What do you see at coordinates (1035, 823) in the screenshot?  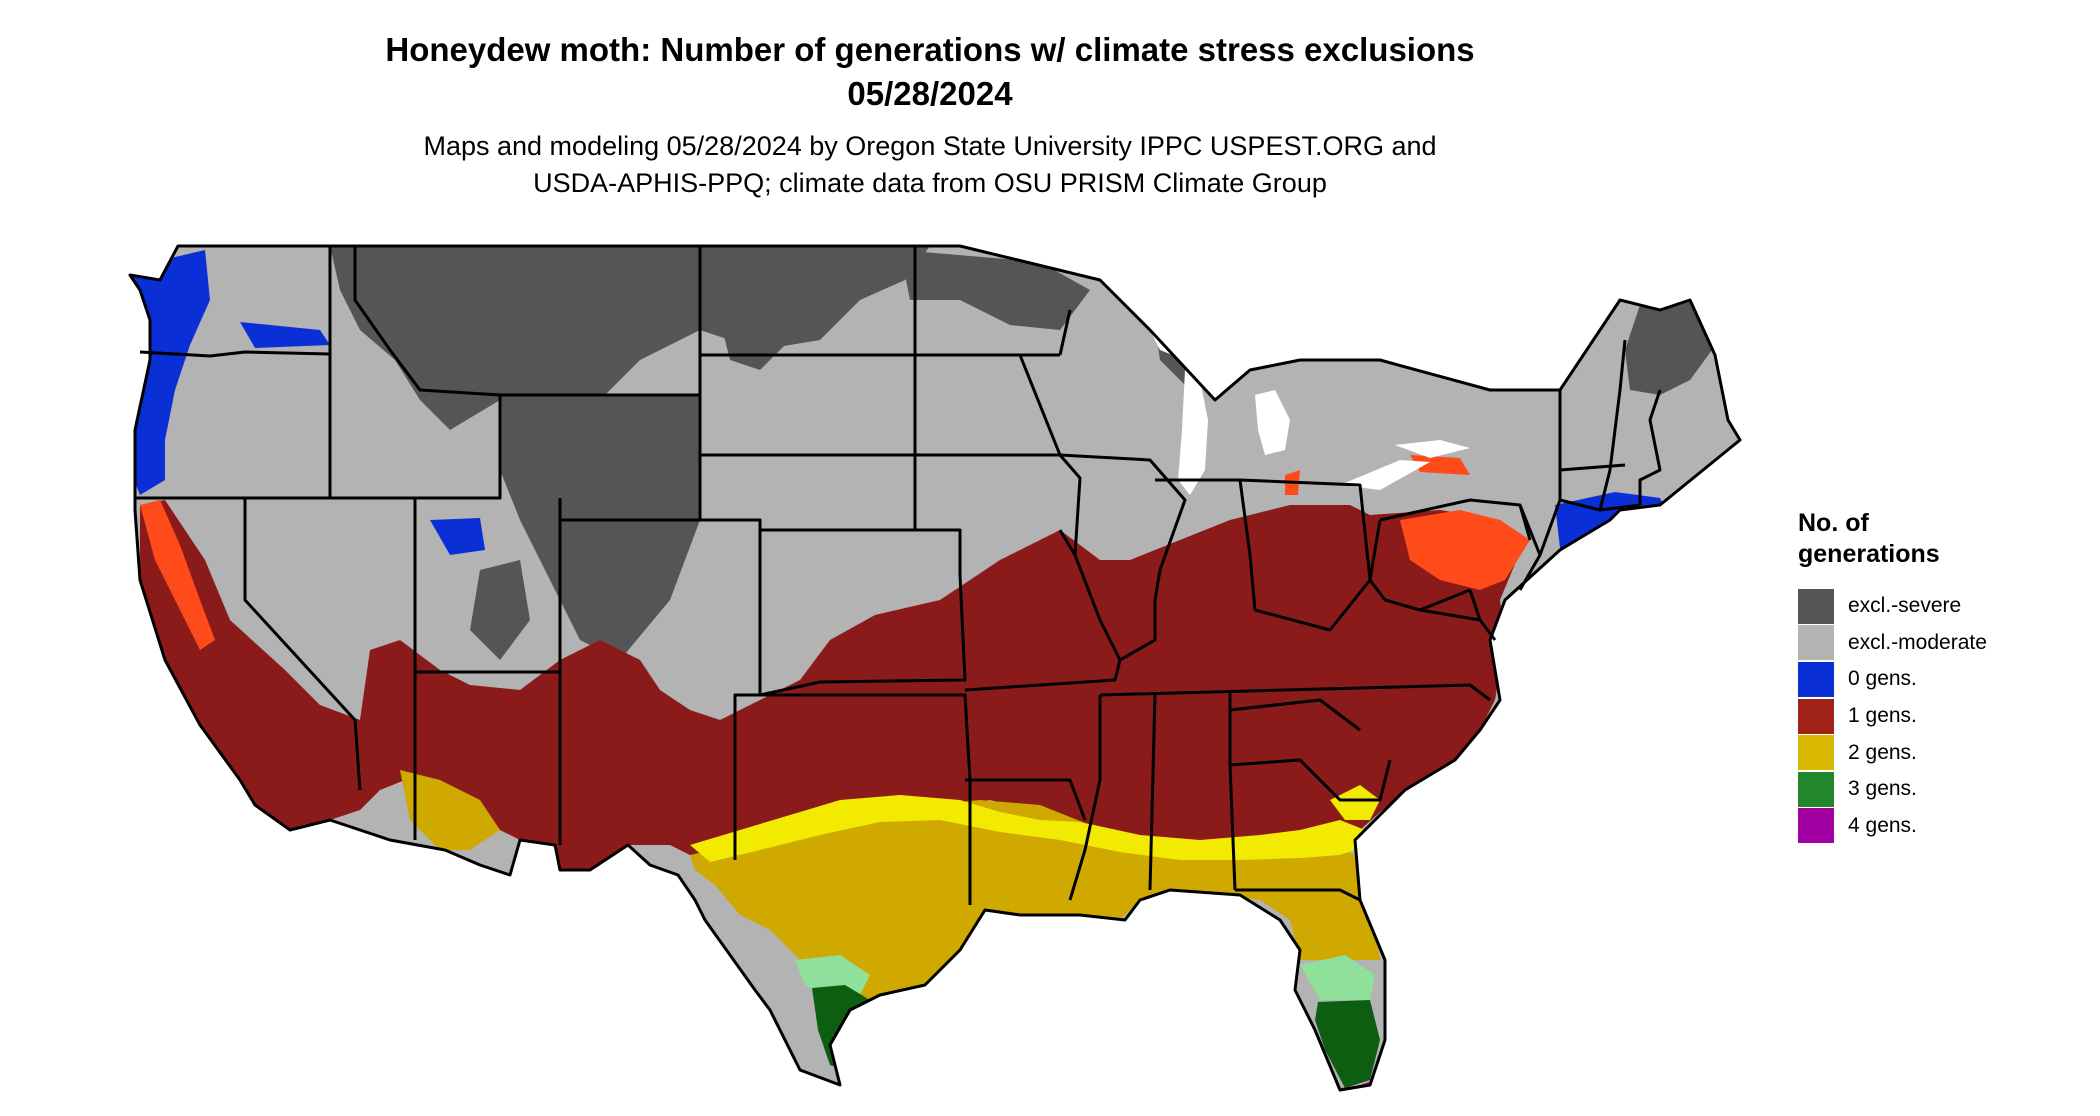 I see `zone-2-gens-edge` at bounding box center [1035, 823].